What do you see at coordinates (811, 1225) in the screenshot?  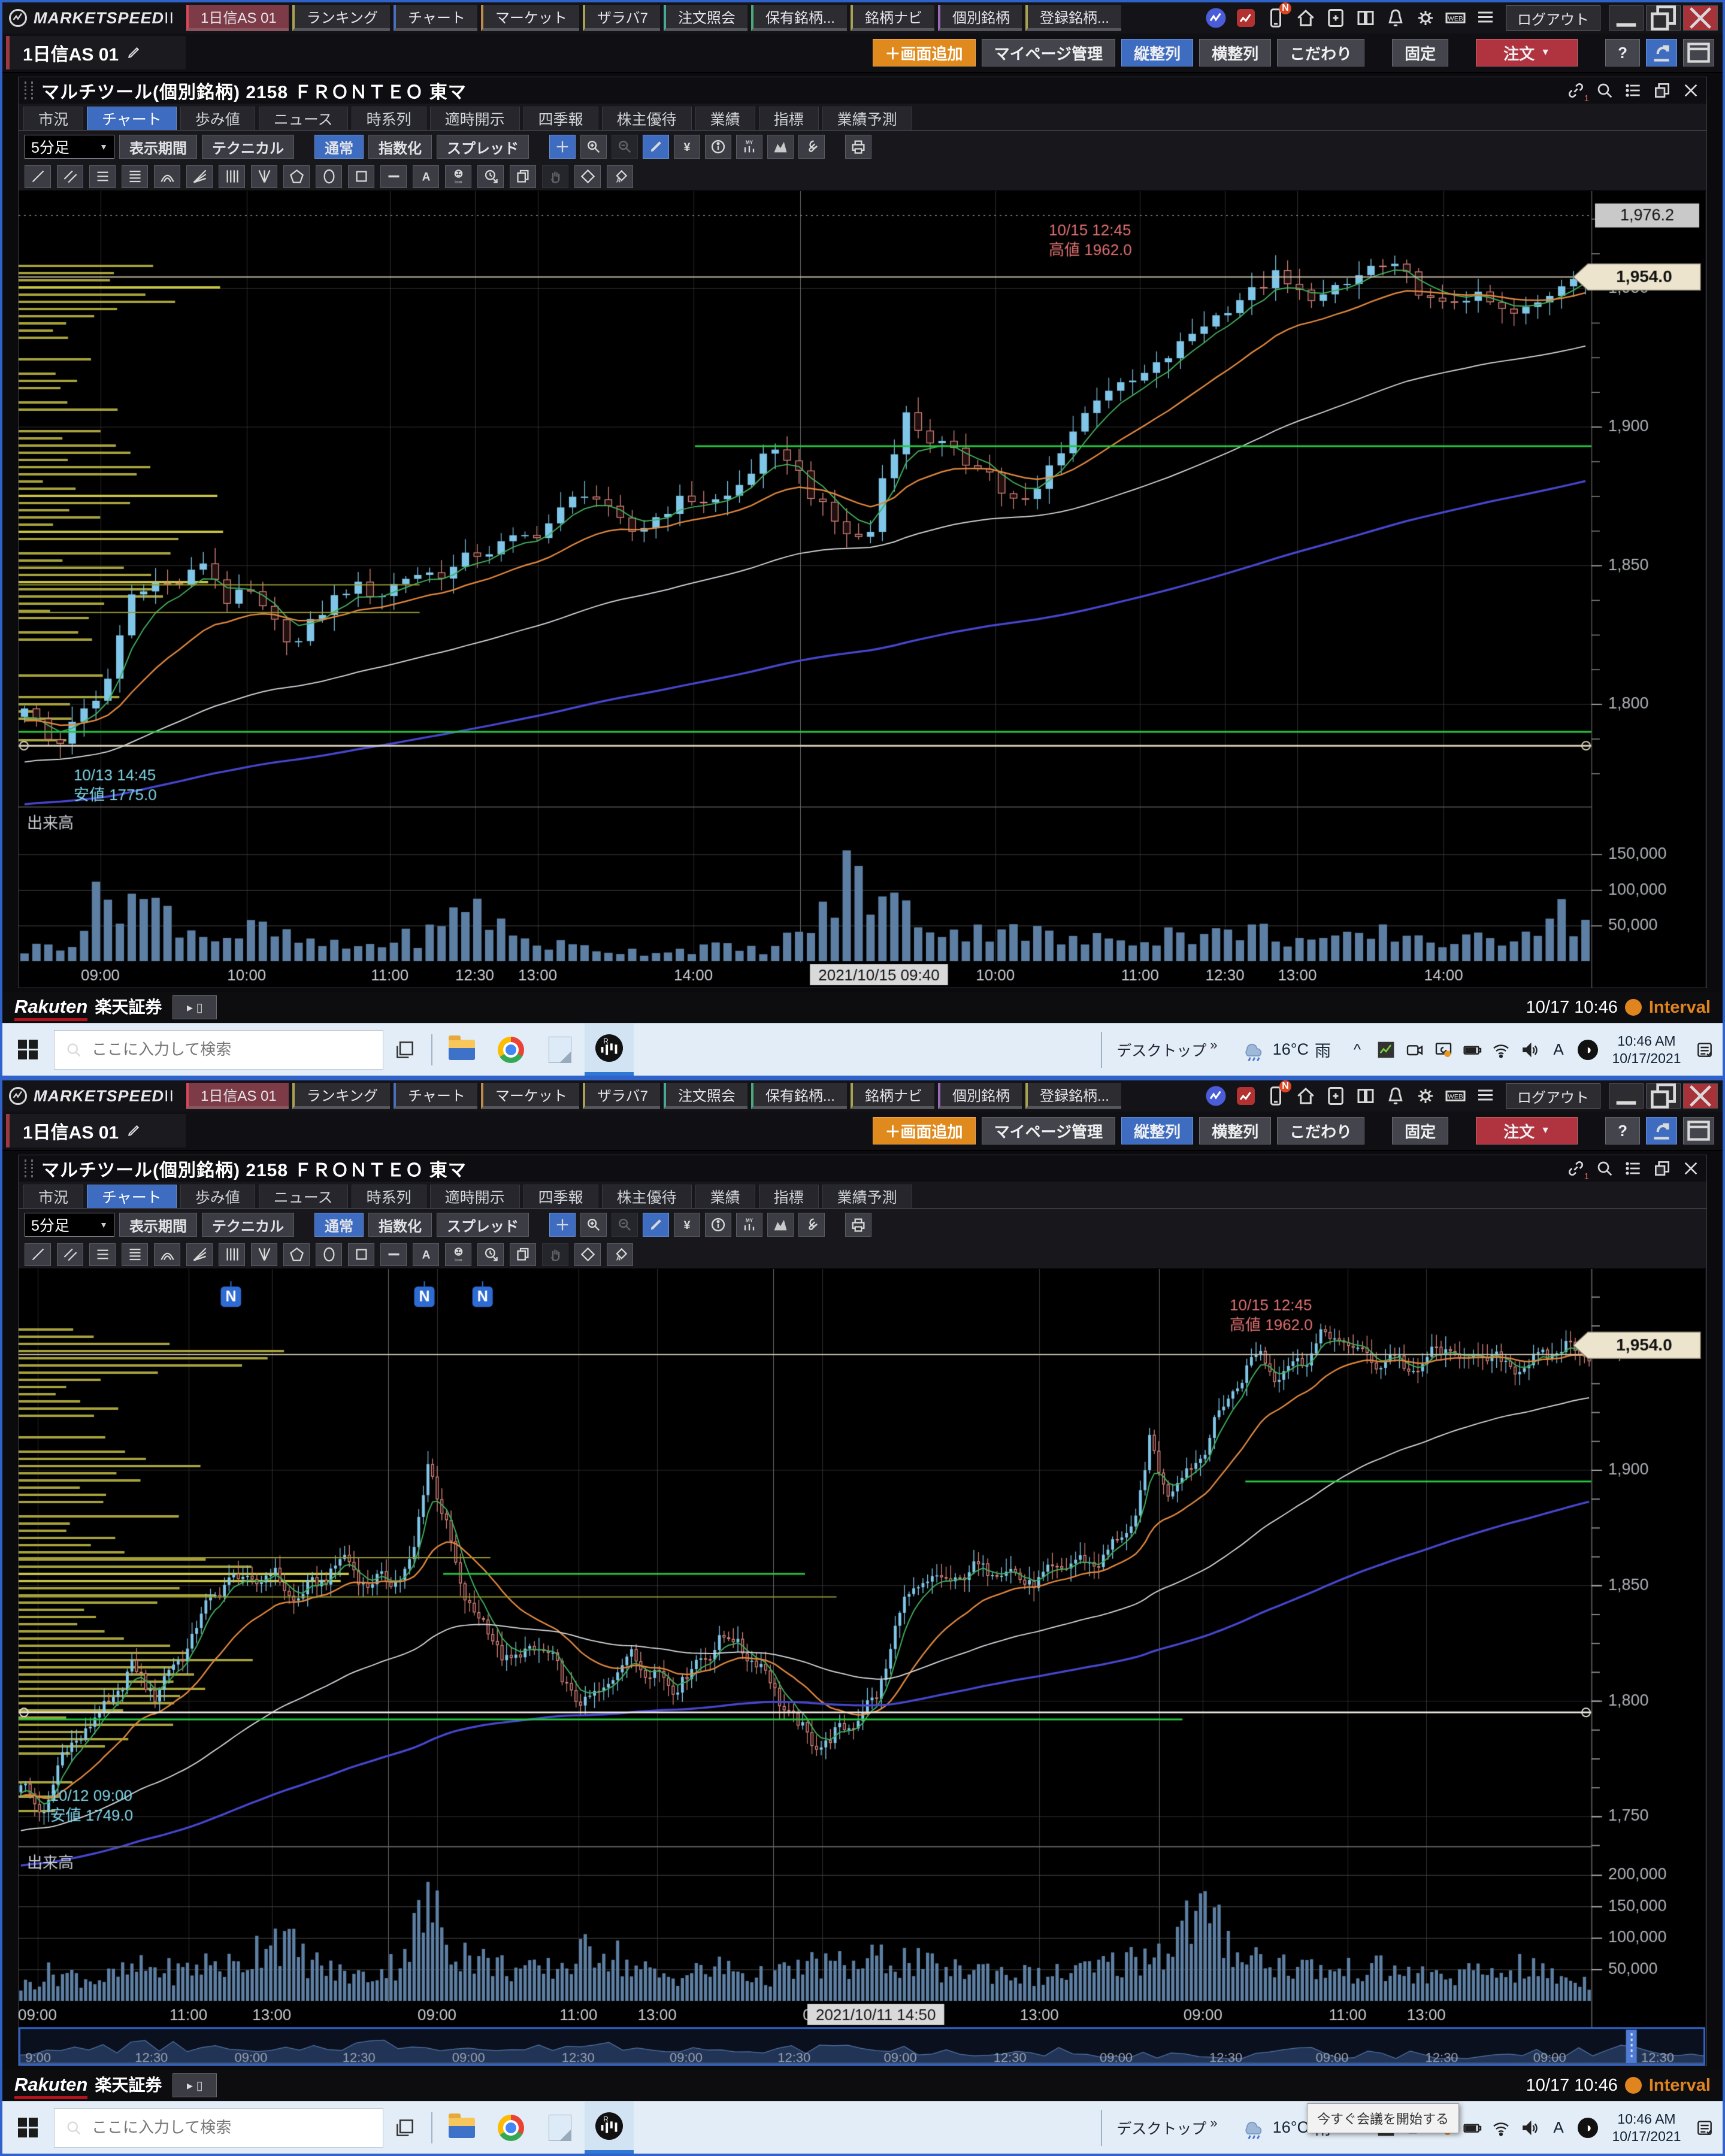 I see `chart-settings-button` at bounding box center [811, 1225].